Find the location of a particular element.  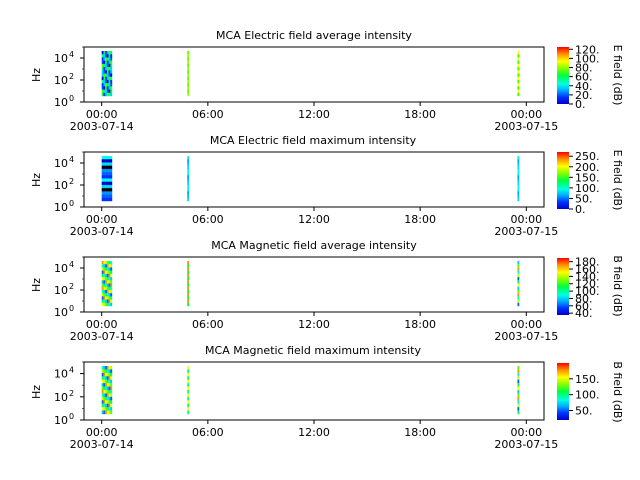

colorbar-tick-label: 60. is located at coordinates (584, 306).